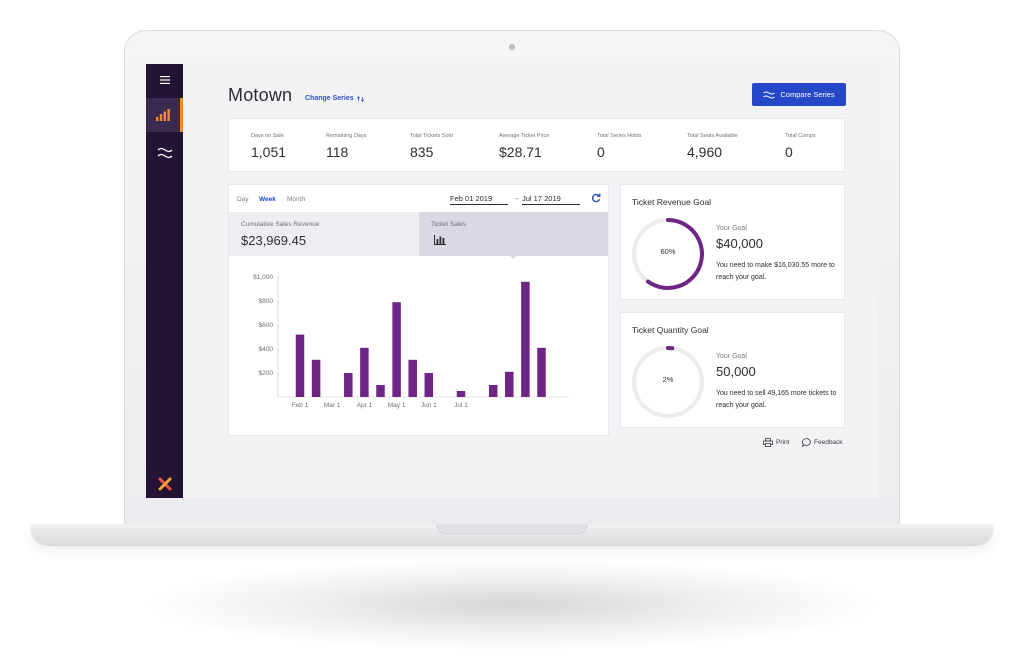 The width and height of the screenshot is (1024, 667). Describe the element at coordinates (260, 95) in the screenshot. I see `page-title: Motown` at that location.